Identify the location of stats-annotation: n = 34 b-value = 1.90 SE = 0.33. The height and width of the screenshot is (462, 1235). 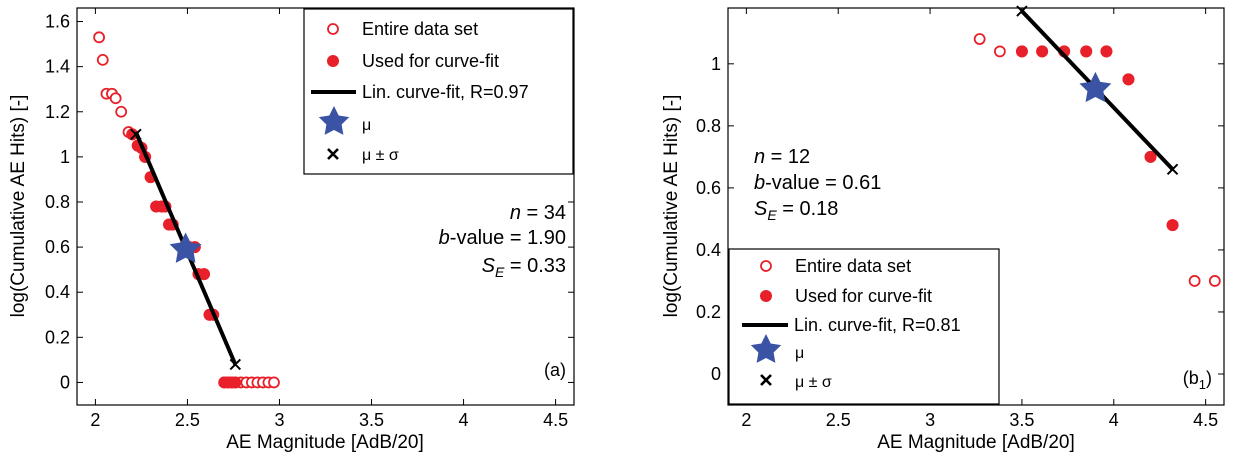
(502, 241).